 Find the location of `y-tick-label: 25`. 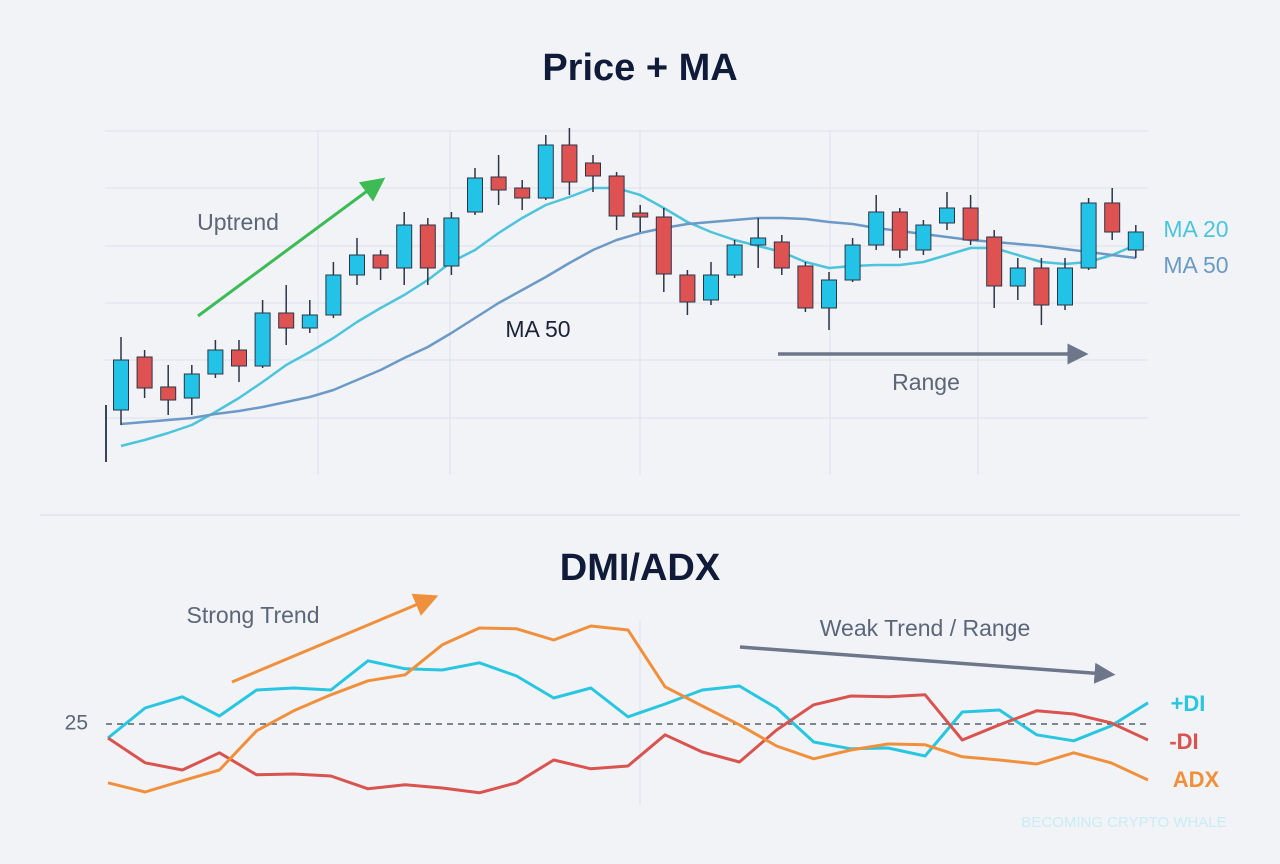

y-tick-label: 25 is located at coordinates (76, 723).